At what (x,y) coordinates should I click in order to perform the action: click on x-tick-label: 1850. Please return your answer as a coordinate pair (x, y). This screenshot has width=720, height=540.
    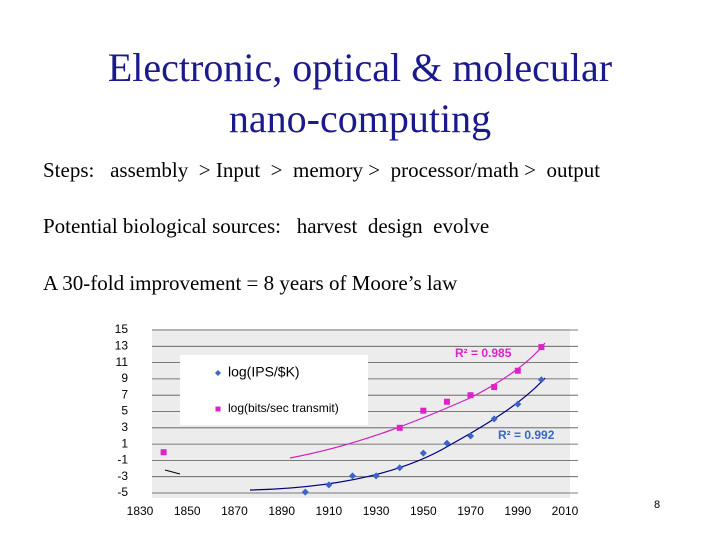
    Looking at the image, I should click on (187, 511).